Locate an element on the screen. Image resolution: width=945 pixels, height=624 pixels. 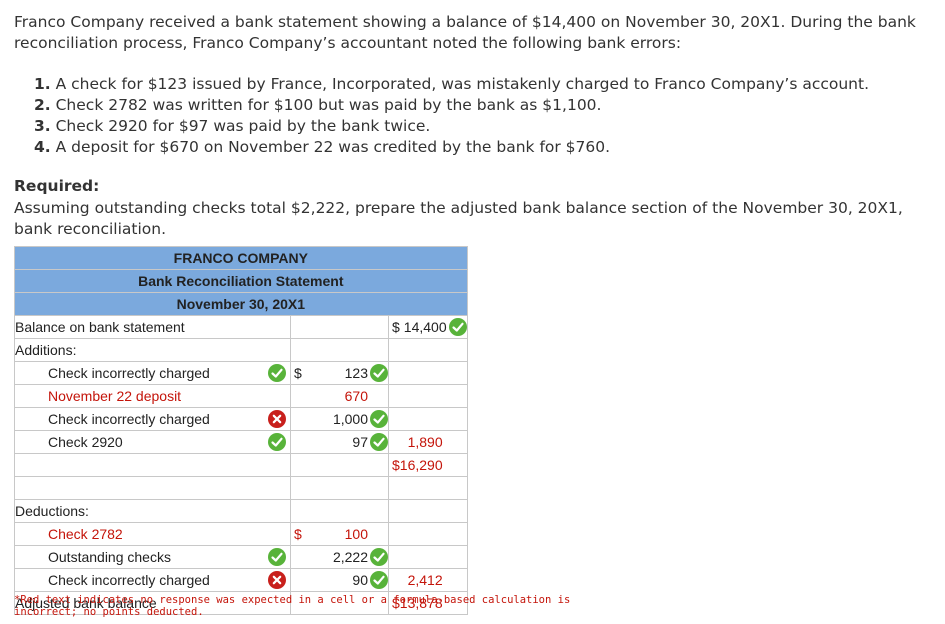
subtotal-cell: $16,290 is located at coordinates (428, 465).